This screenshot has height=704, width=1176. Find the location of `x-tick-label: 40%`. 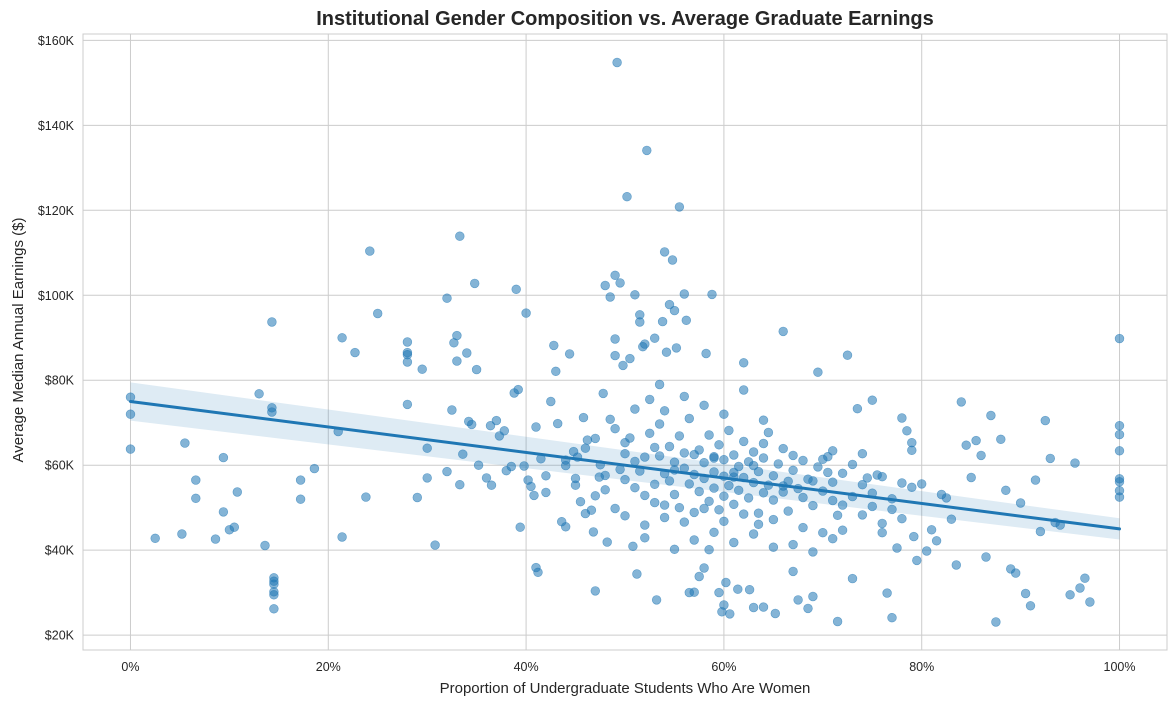

x-tick-label: 40% is located at coordinates (526, 667).